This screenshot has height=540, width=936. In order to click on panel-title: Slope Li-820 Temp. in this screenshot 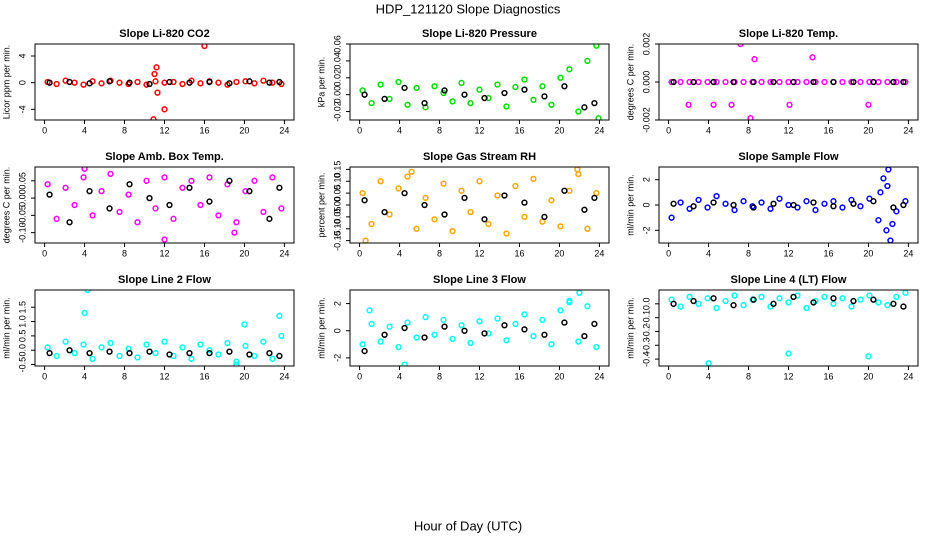, I will do `click(788, 34)`.